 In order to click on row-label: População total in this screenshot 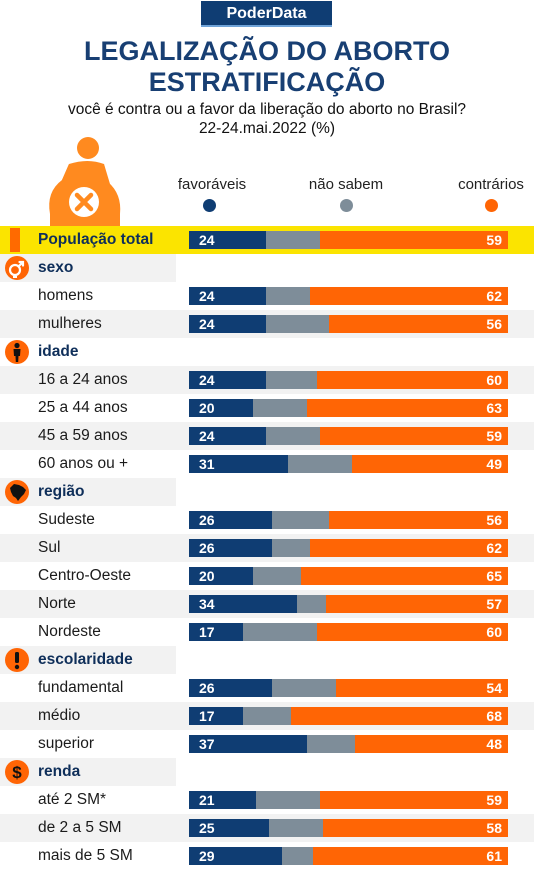, I will do `click(96, 239)`.